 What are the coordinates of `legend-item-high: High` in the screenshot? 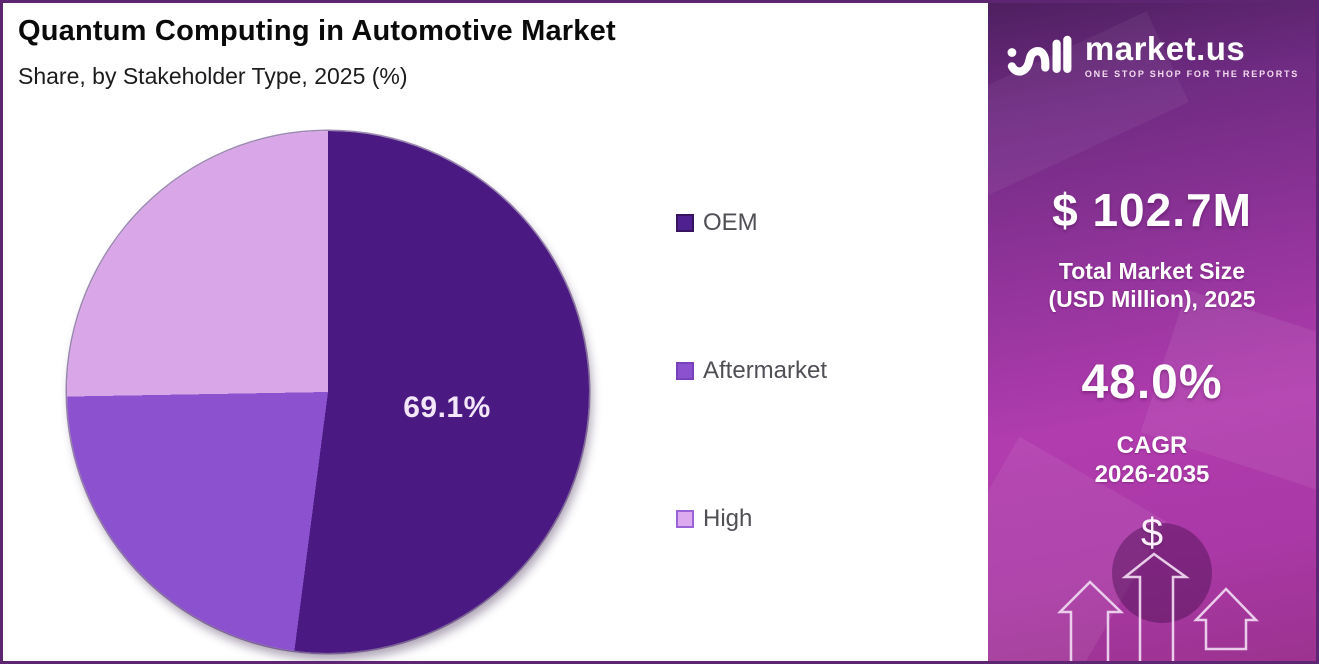 It's located at (714, 519).